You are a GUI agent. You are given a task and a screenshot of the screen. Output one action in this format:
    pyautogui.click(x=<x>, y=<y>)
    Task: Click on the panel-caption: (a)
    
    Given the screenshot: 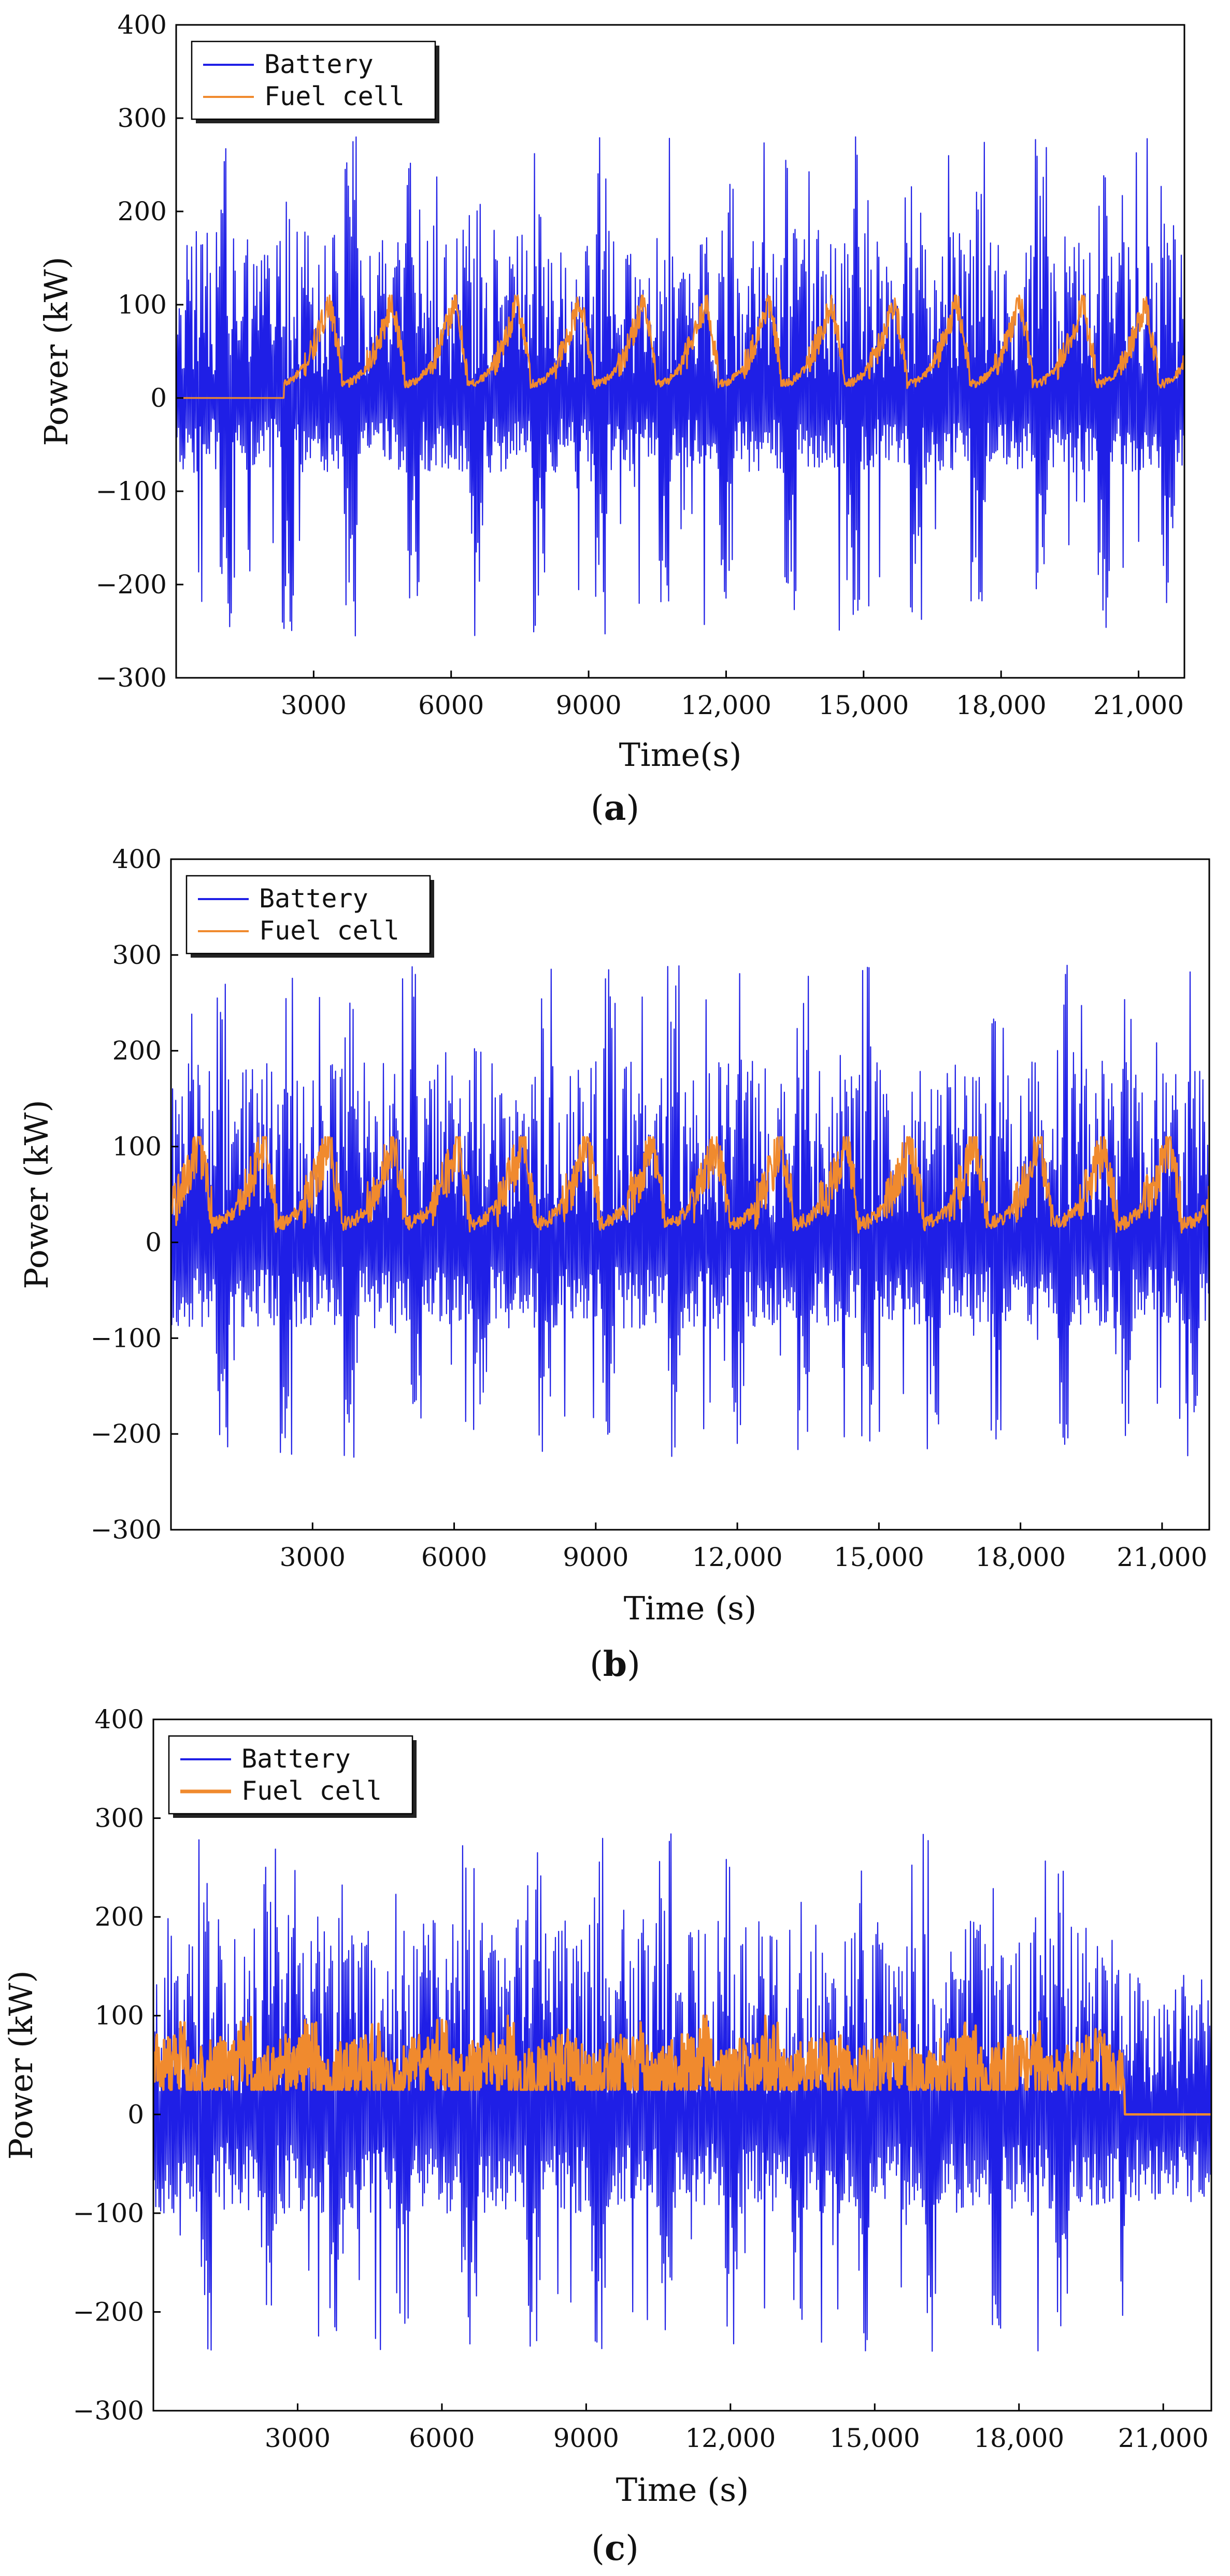 What is the action you would take?
    pyautogui.click(x=615, y=808)
    